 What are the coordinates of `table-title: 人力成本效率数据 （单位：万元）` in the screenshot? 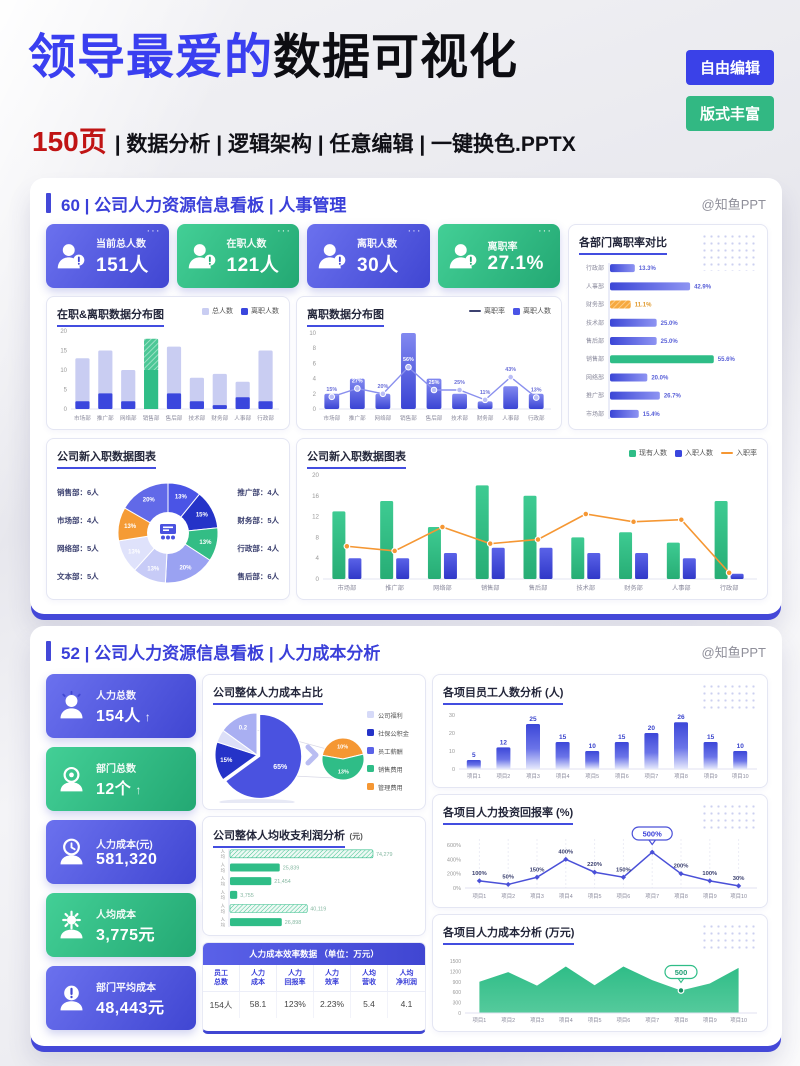 It's located at (314, 954).